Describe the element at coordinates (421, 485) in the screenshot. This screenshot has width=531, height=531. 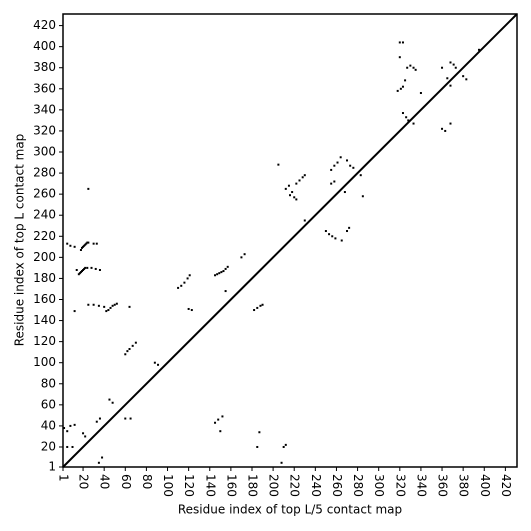
I see `x-tick-label: 340` at that location.